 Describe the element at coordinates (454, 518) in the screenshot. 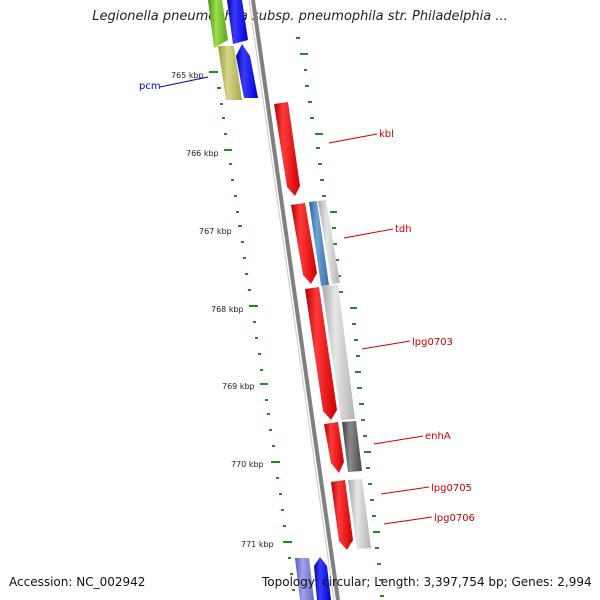

I see `gene-label-lpg0706: lpg0706` at that location.